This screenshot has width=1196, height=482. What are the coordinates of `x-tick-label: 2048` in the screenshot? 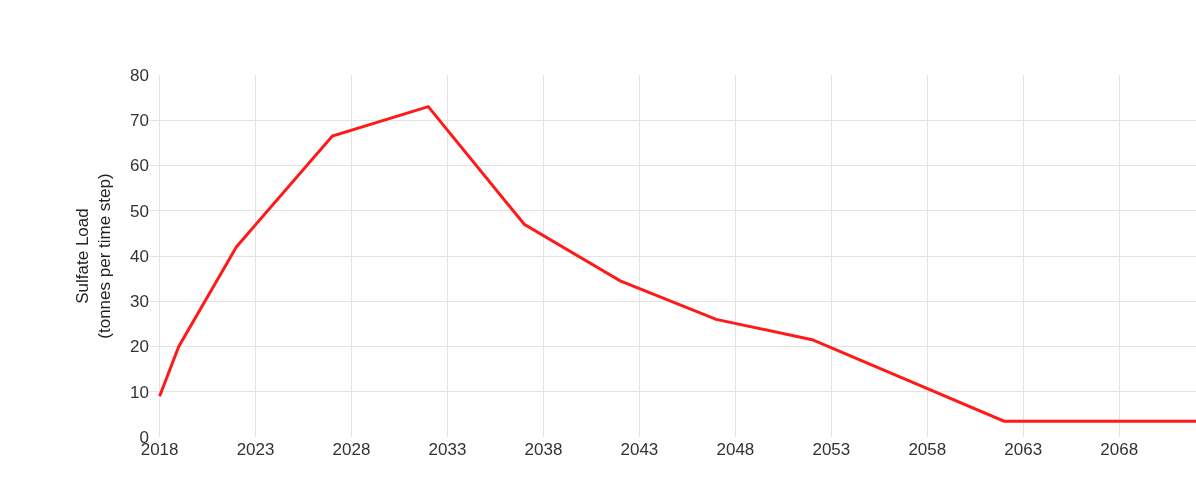 It's located at (735, 449).